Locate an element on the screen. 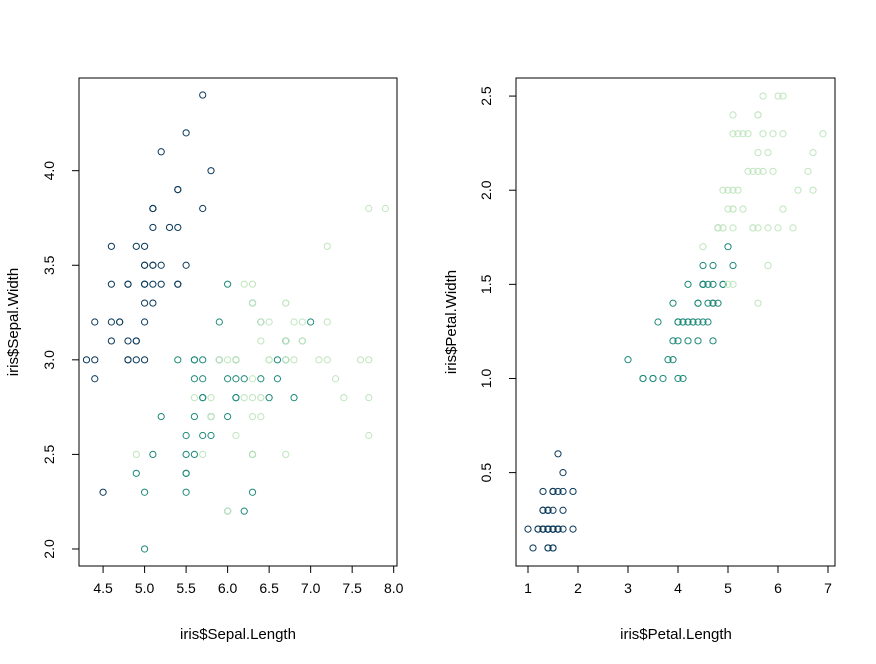  sepal-x-axis-title: iris$Sepal.Length is located at coordinates (238, 634).